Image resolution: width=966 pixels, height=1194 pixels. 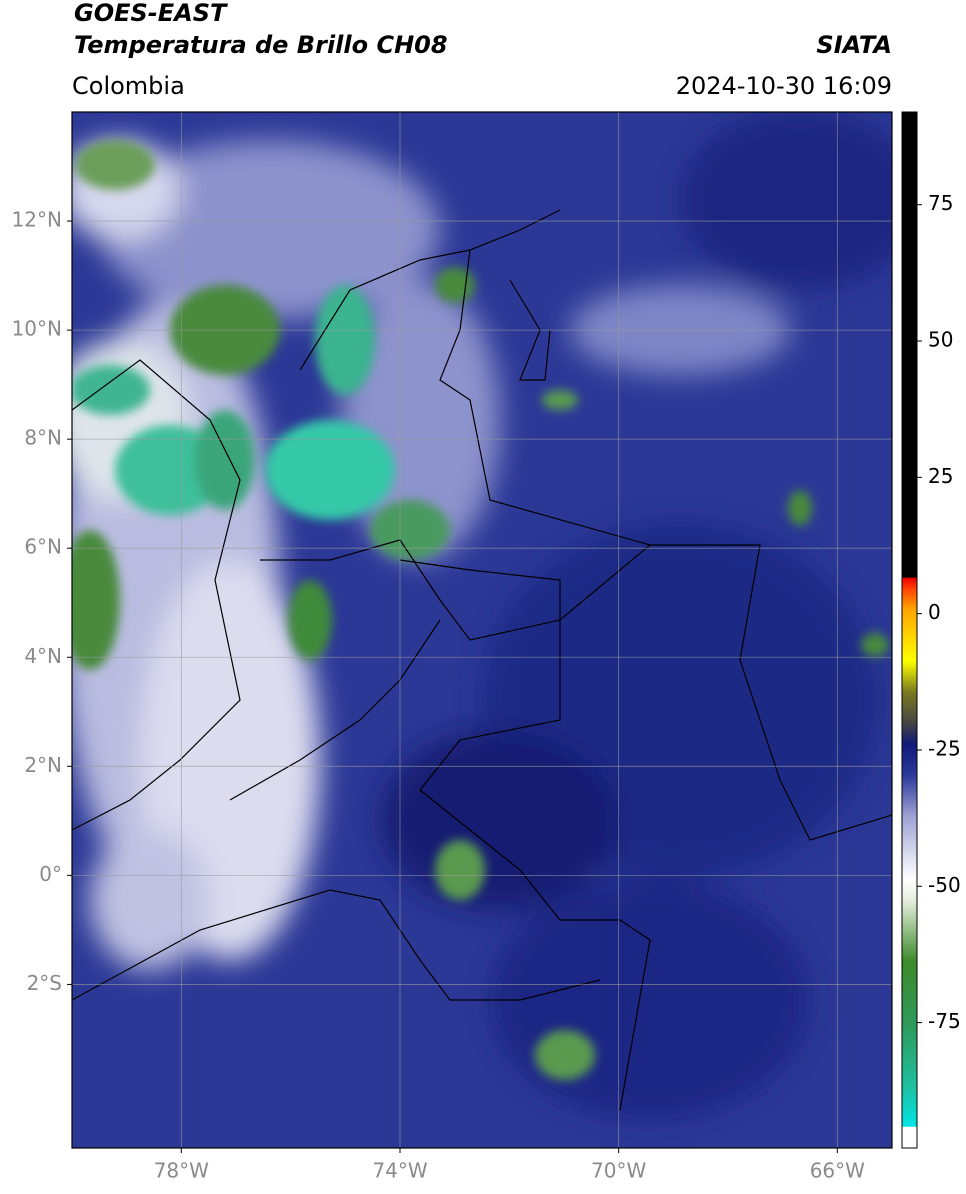 What do you see at coordinates (940, 476) in the screenshot?
I see `colorbar-tick-label: 25` at bounding box center [940, 476].